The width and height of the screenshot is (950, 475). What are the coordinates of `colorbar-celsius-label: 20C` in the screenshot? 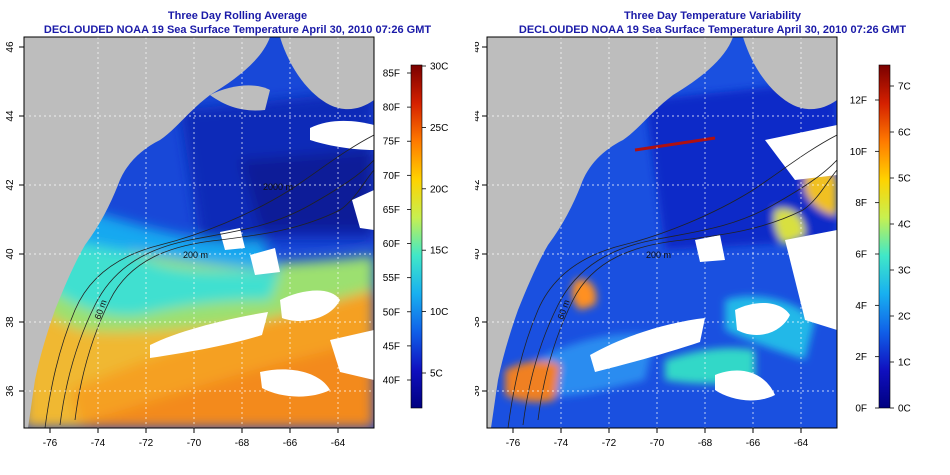 It's located at (439, 189).